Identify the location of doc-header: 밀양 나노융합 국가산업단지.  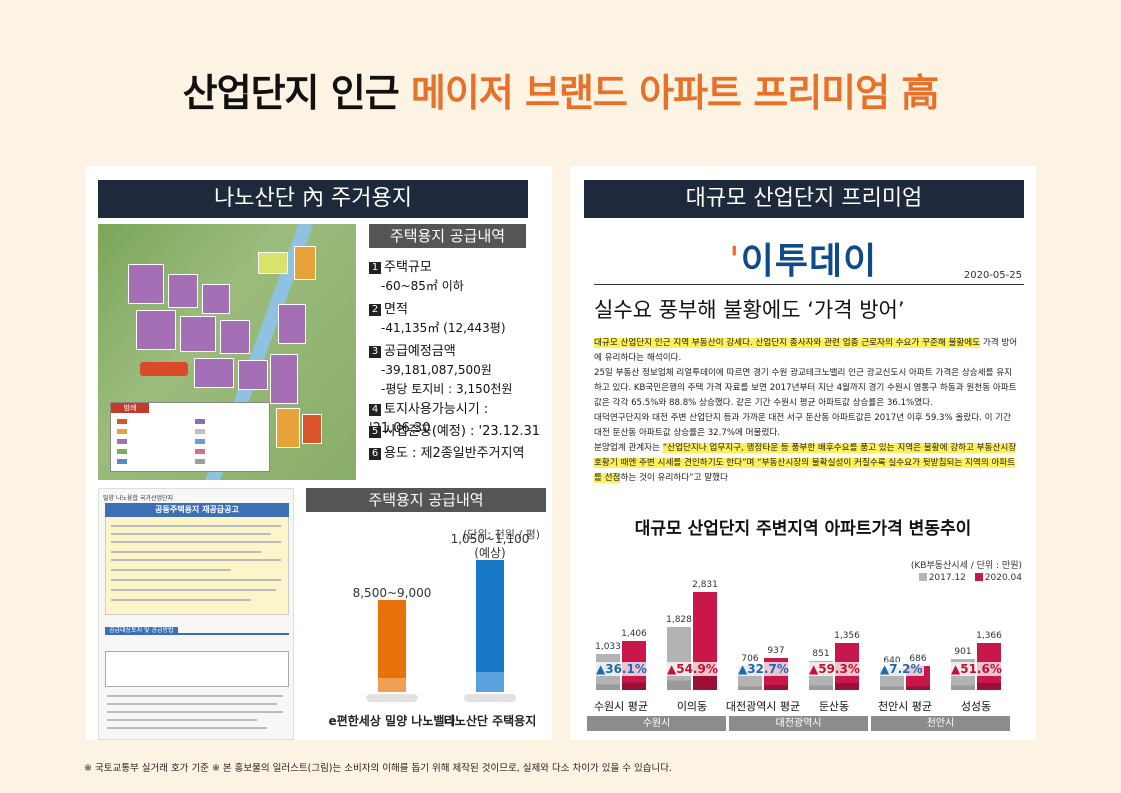
(138, 498).